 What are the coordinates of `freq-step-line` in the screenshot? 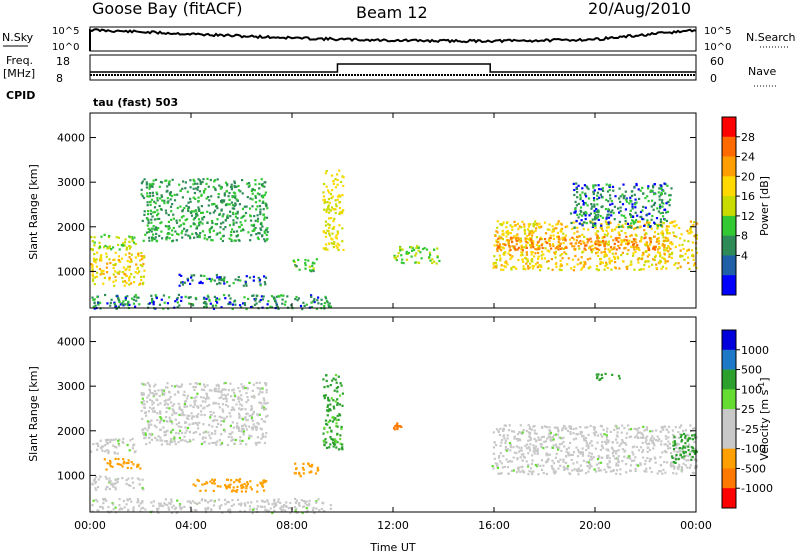 It's located at (393, 68).